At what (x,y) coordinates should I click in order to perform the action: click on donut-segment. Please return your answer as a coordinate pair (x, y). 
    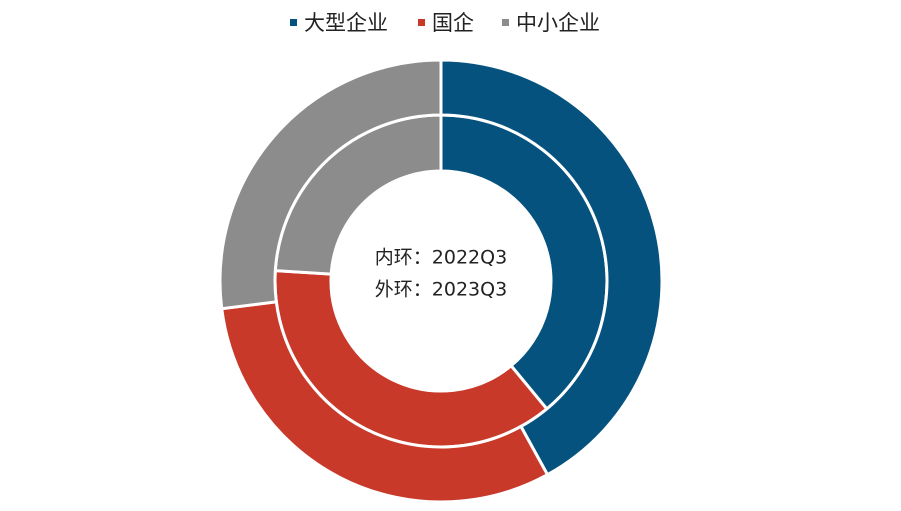
    Looking at the image, I should click on (330, 184).